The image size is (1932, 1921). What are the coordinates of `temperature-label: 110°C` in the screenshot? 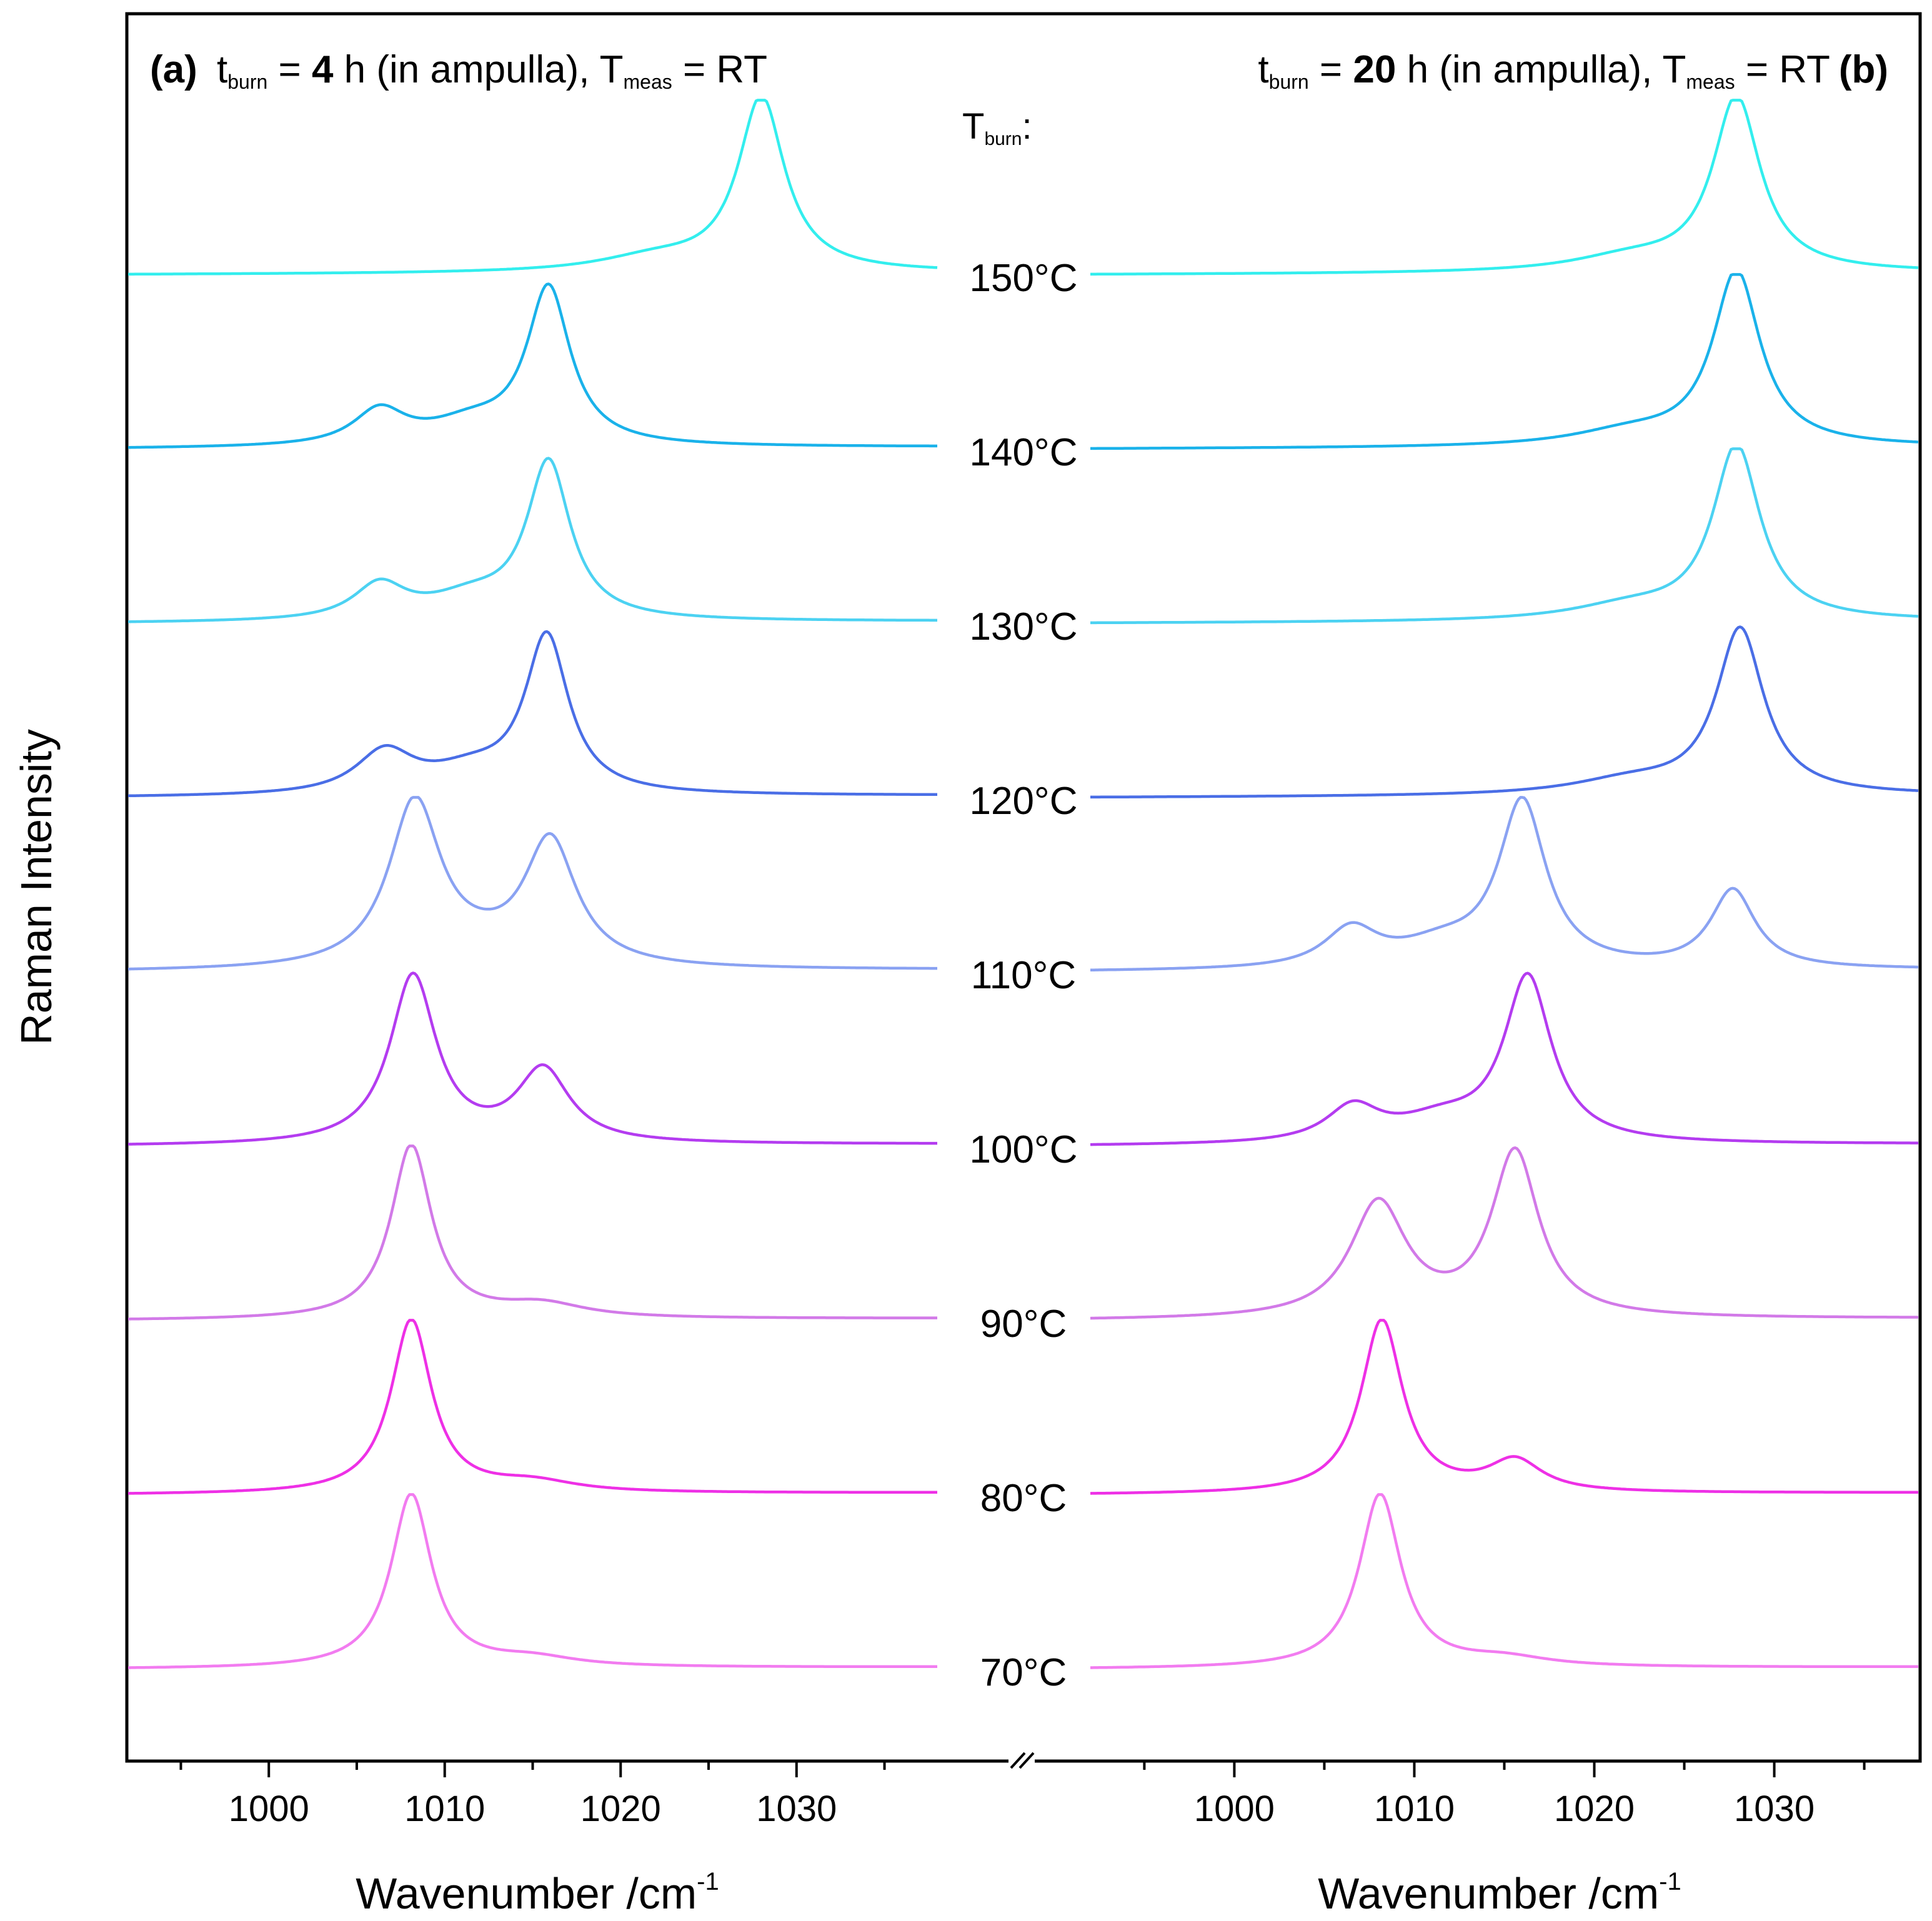 It's located at (1024, 976).